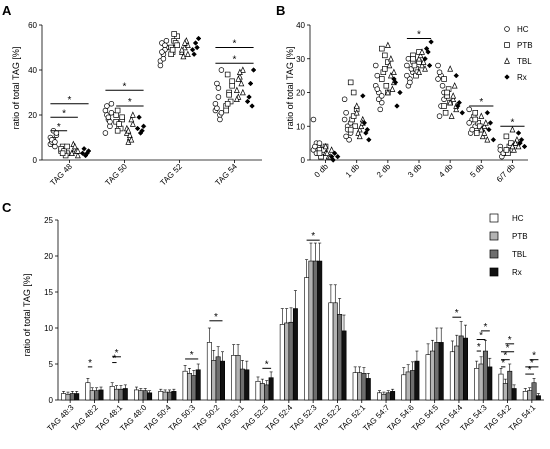 This screenshot has width=550, height=449. What do you see at coordinates (508, 245) in the screenshot?
I see `panel-c-legend: HC PTB TBL Rx` at bounding box center [508, 245].